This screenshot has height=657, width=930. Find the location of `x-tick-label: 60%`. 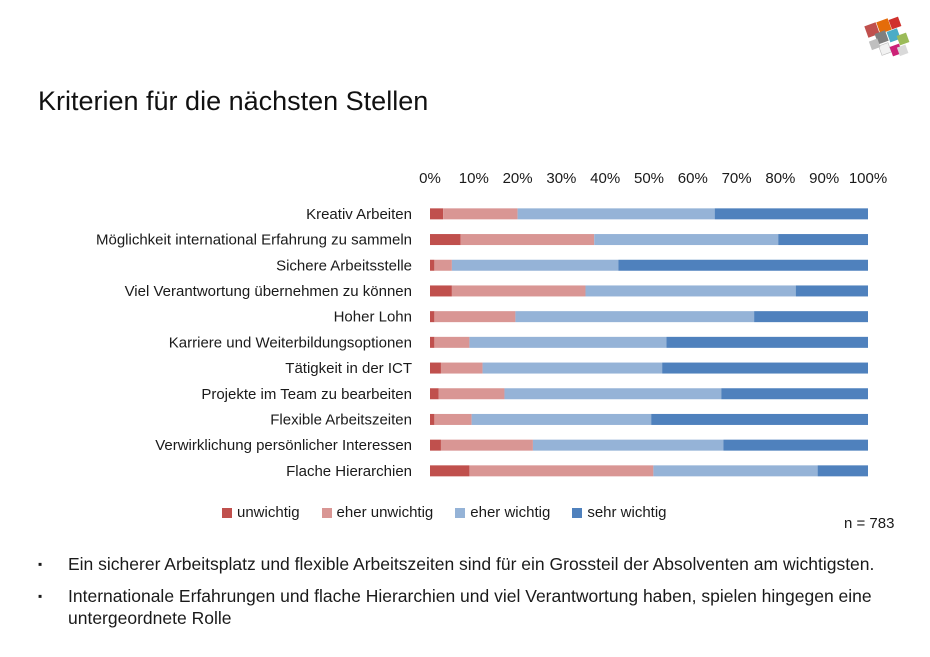

x-tick-label: 60% is located at coordinates (693, 178).